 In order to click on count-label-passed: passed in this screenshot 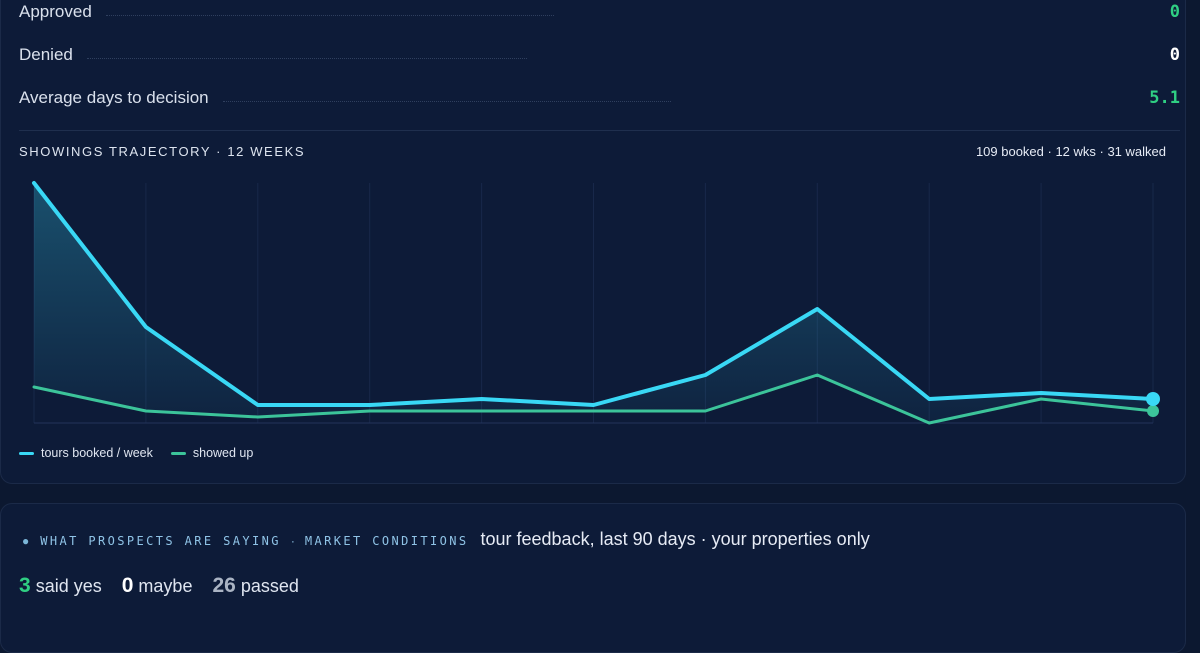, I will do `click(269, 586)`.